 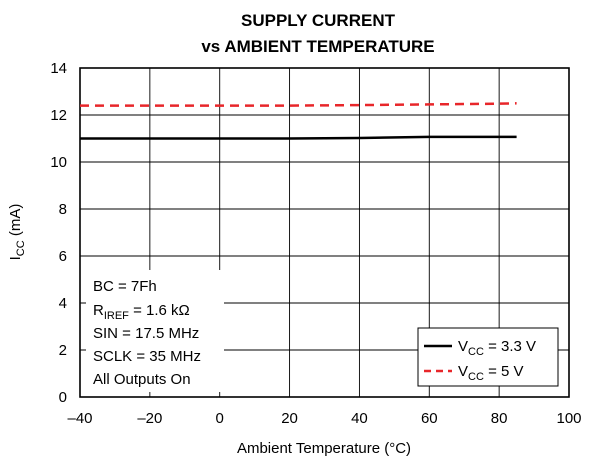 I want to click on annotation-sin: SIN = 17.5 MHz, so click(x=146, y=333).